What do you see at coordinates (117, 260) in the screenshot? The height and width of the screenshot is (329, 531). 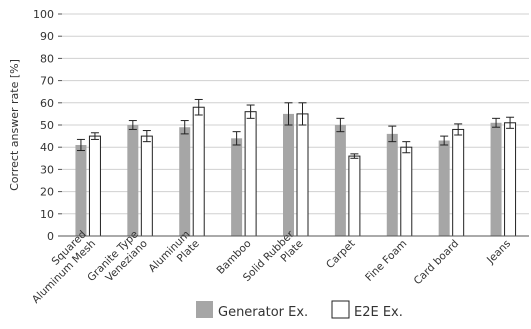 I see `x-tick-label: Granite TypeVeneziano` at bounding box center [117, 260].